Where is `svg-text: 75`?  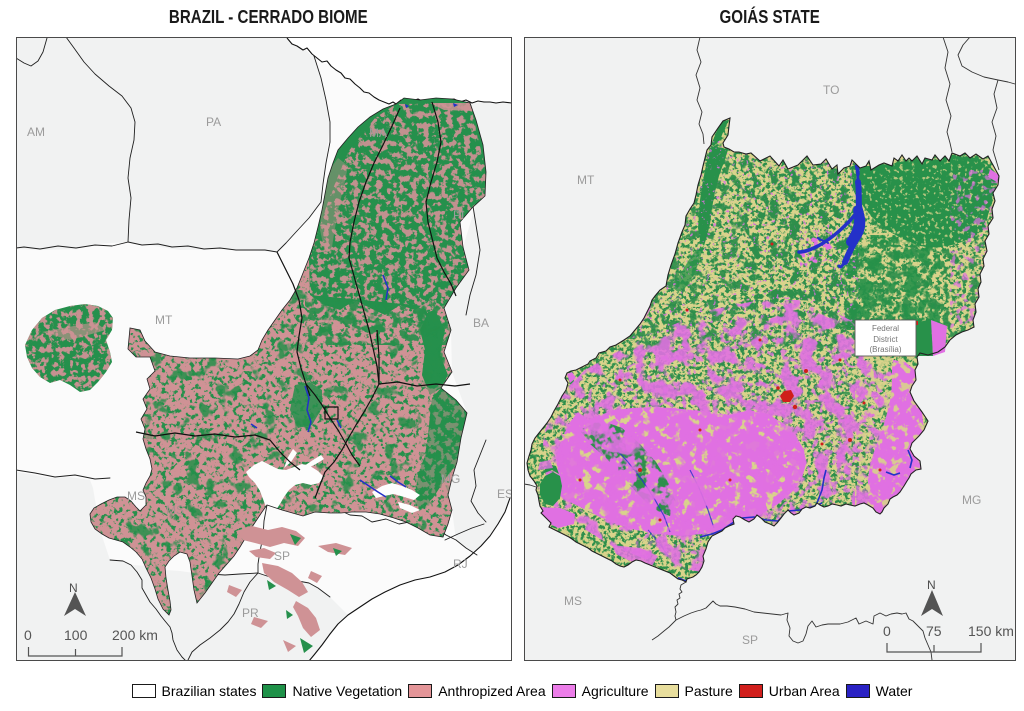
svg-text: 75 is located at coordinates (934, 631).